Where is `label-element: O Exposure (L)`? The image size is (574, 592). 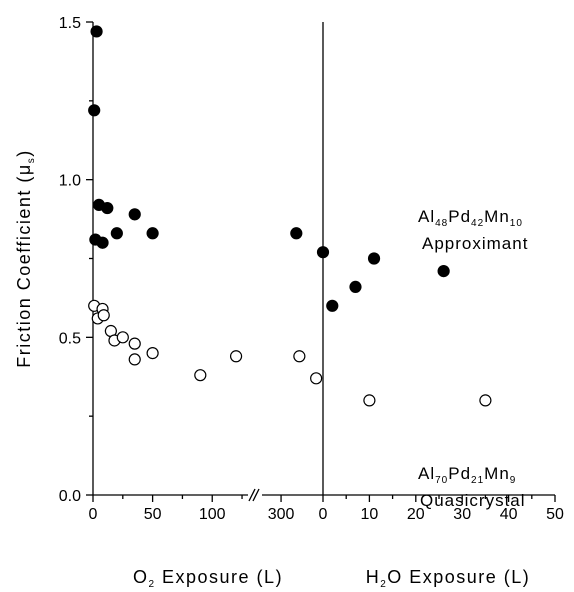
label-element: O Exposure (L) is located at coordinates (458, 577).